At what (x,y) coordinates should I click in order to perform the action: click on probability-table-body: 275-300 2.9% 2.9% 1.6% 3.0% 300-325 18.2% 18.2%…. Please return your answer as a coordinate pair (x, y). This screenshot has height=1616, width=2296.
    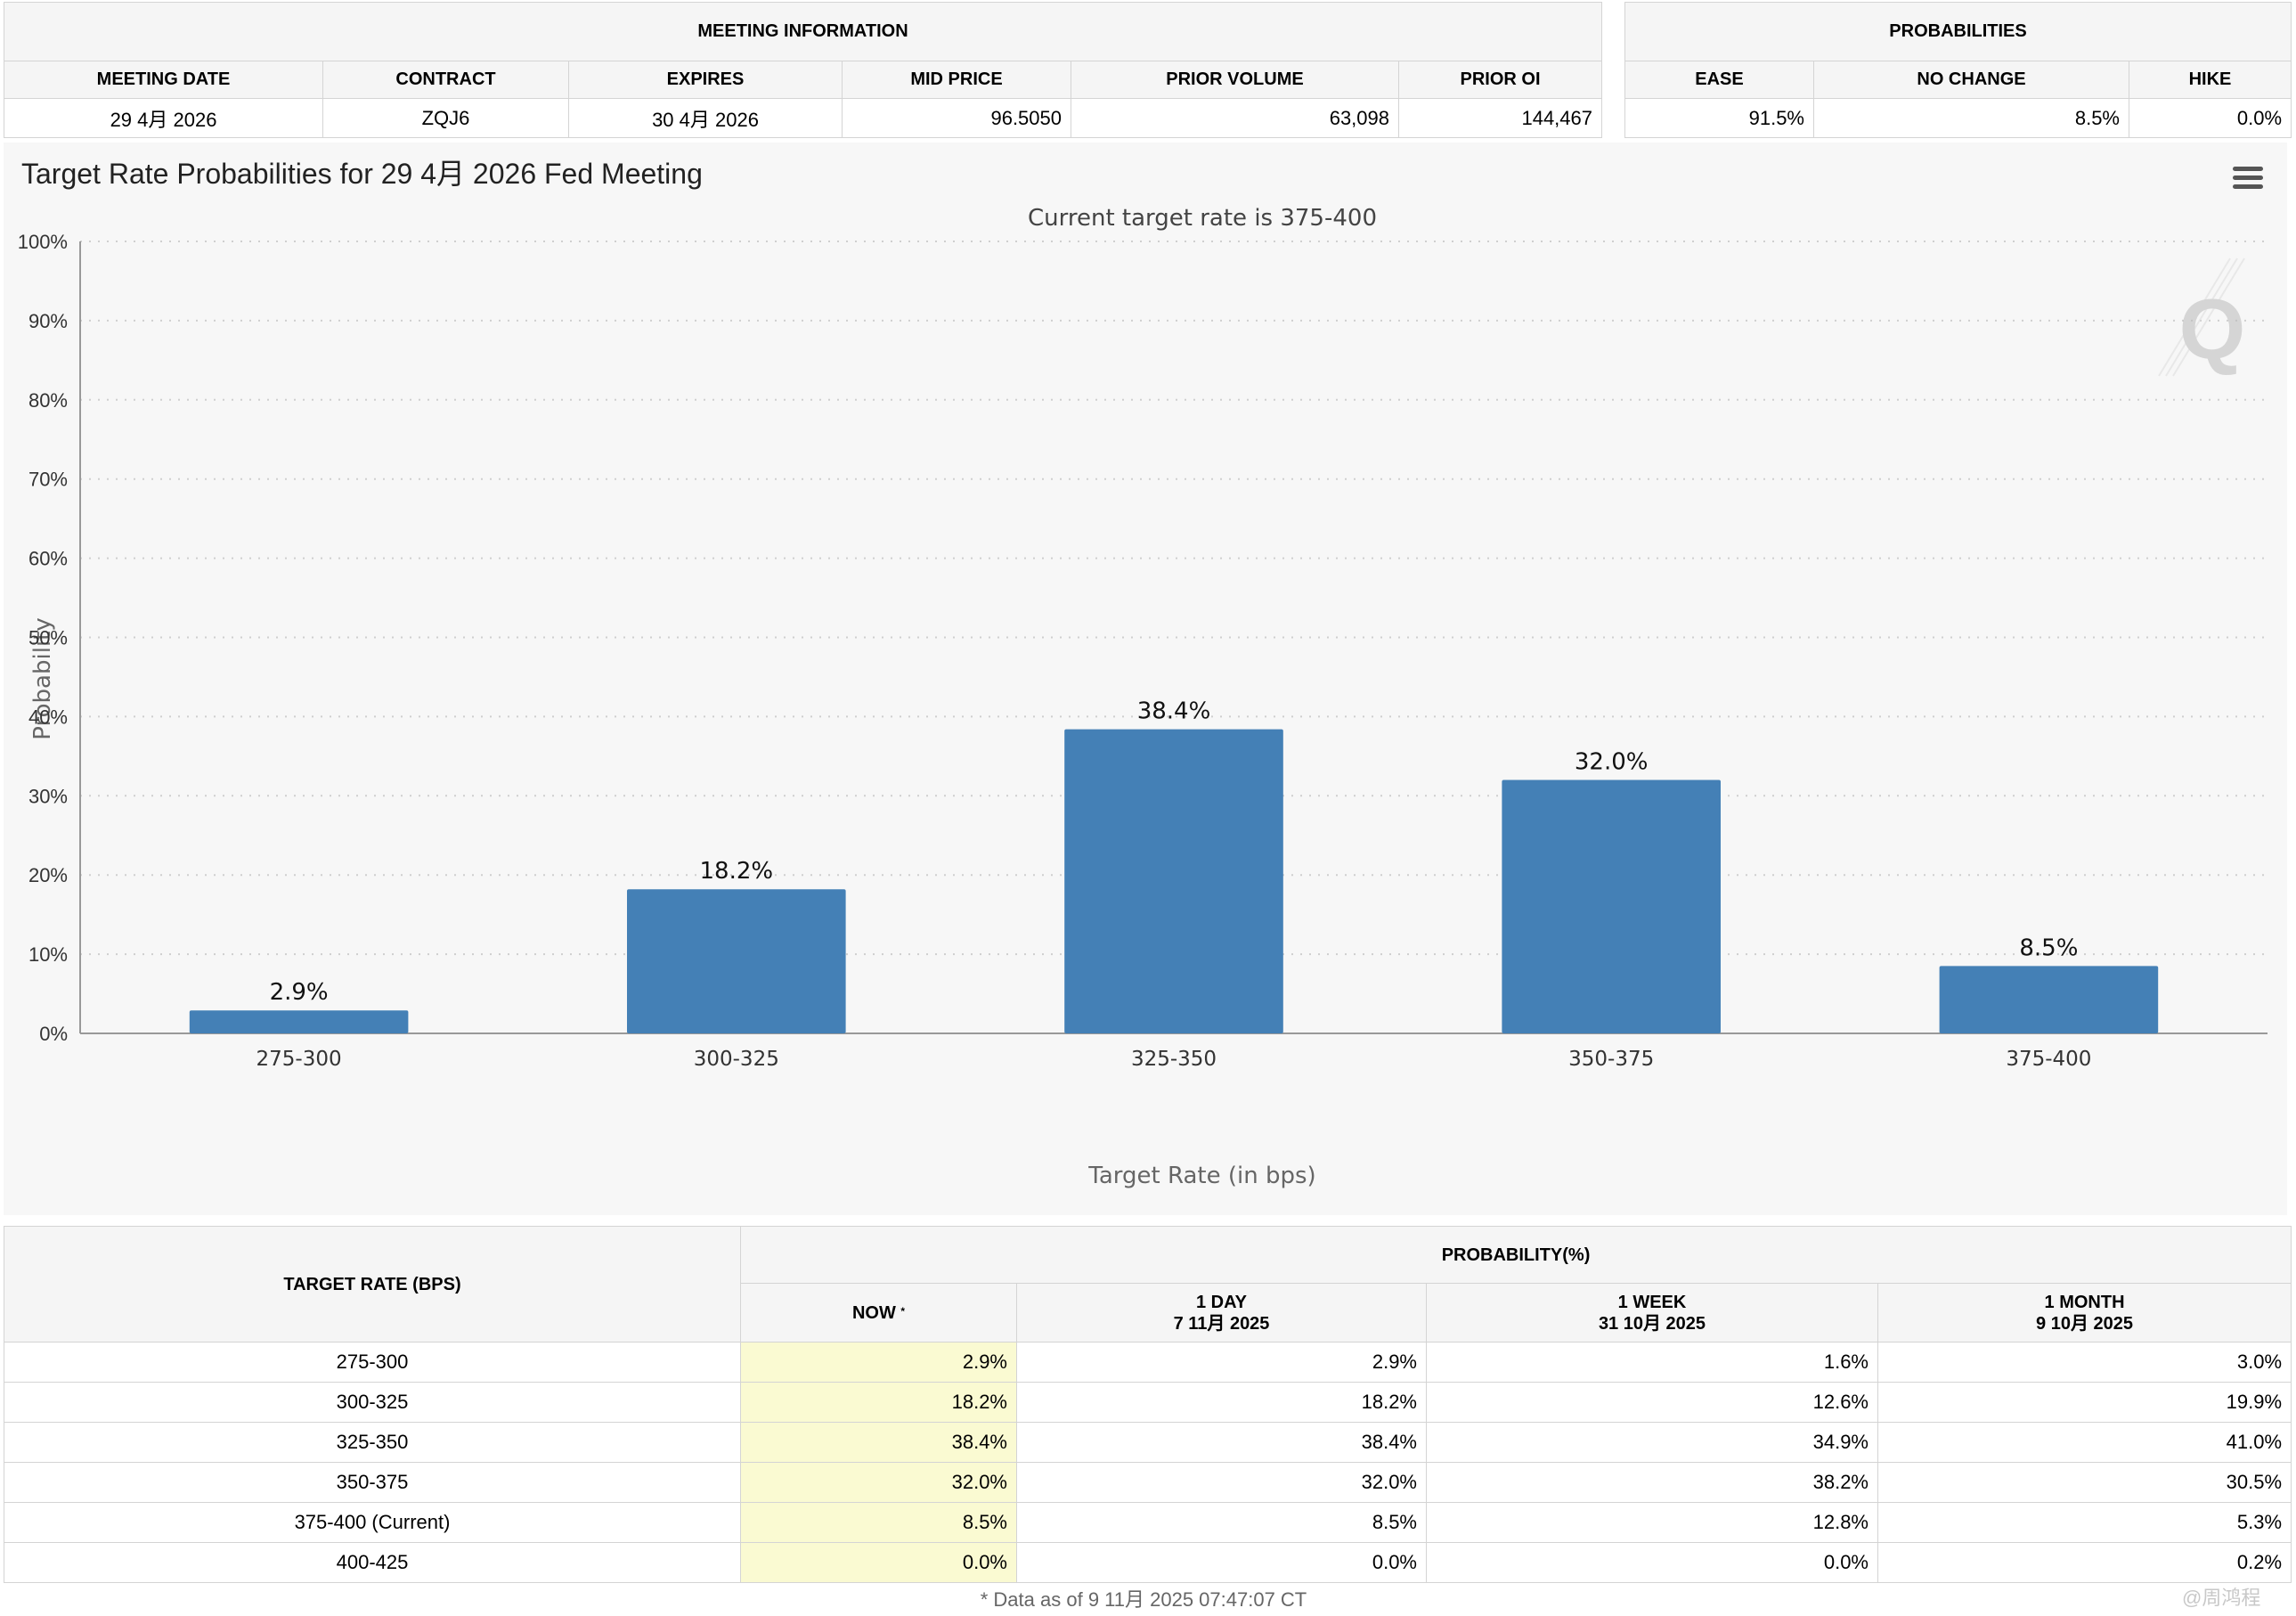
    Looking at the image, I should click on (1148, 1462).